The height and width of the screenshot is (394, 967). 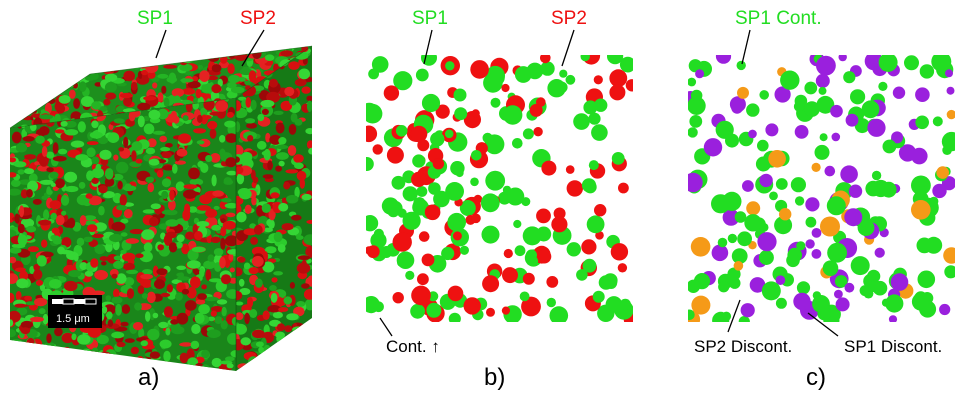 What do you see at coordinates (893, 346) in the screenshot?
I see `panel-c-sp1-disc-label: SP1 Discont.` at bounding box center [893, 346].